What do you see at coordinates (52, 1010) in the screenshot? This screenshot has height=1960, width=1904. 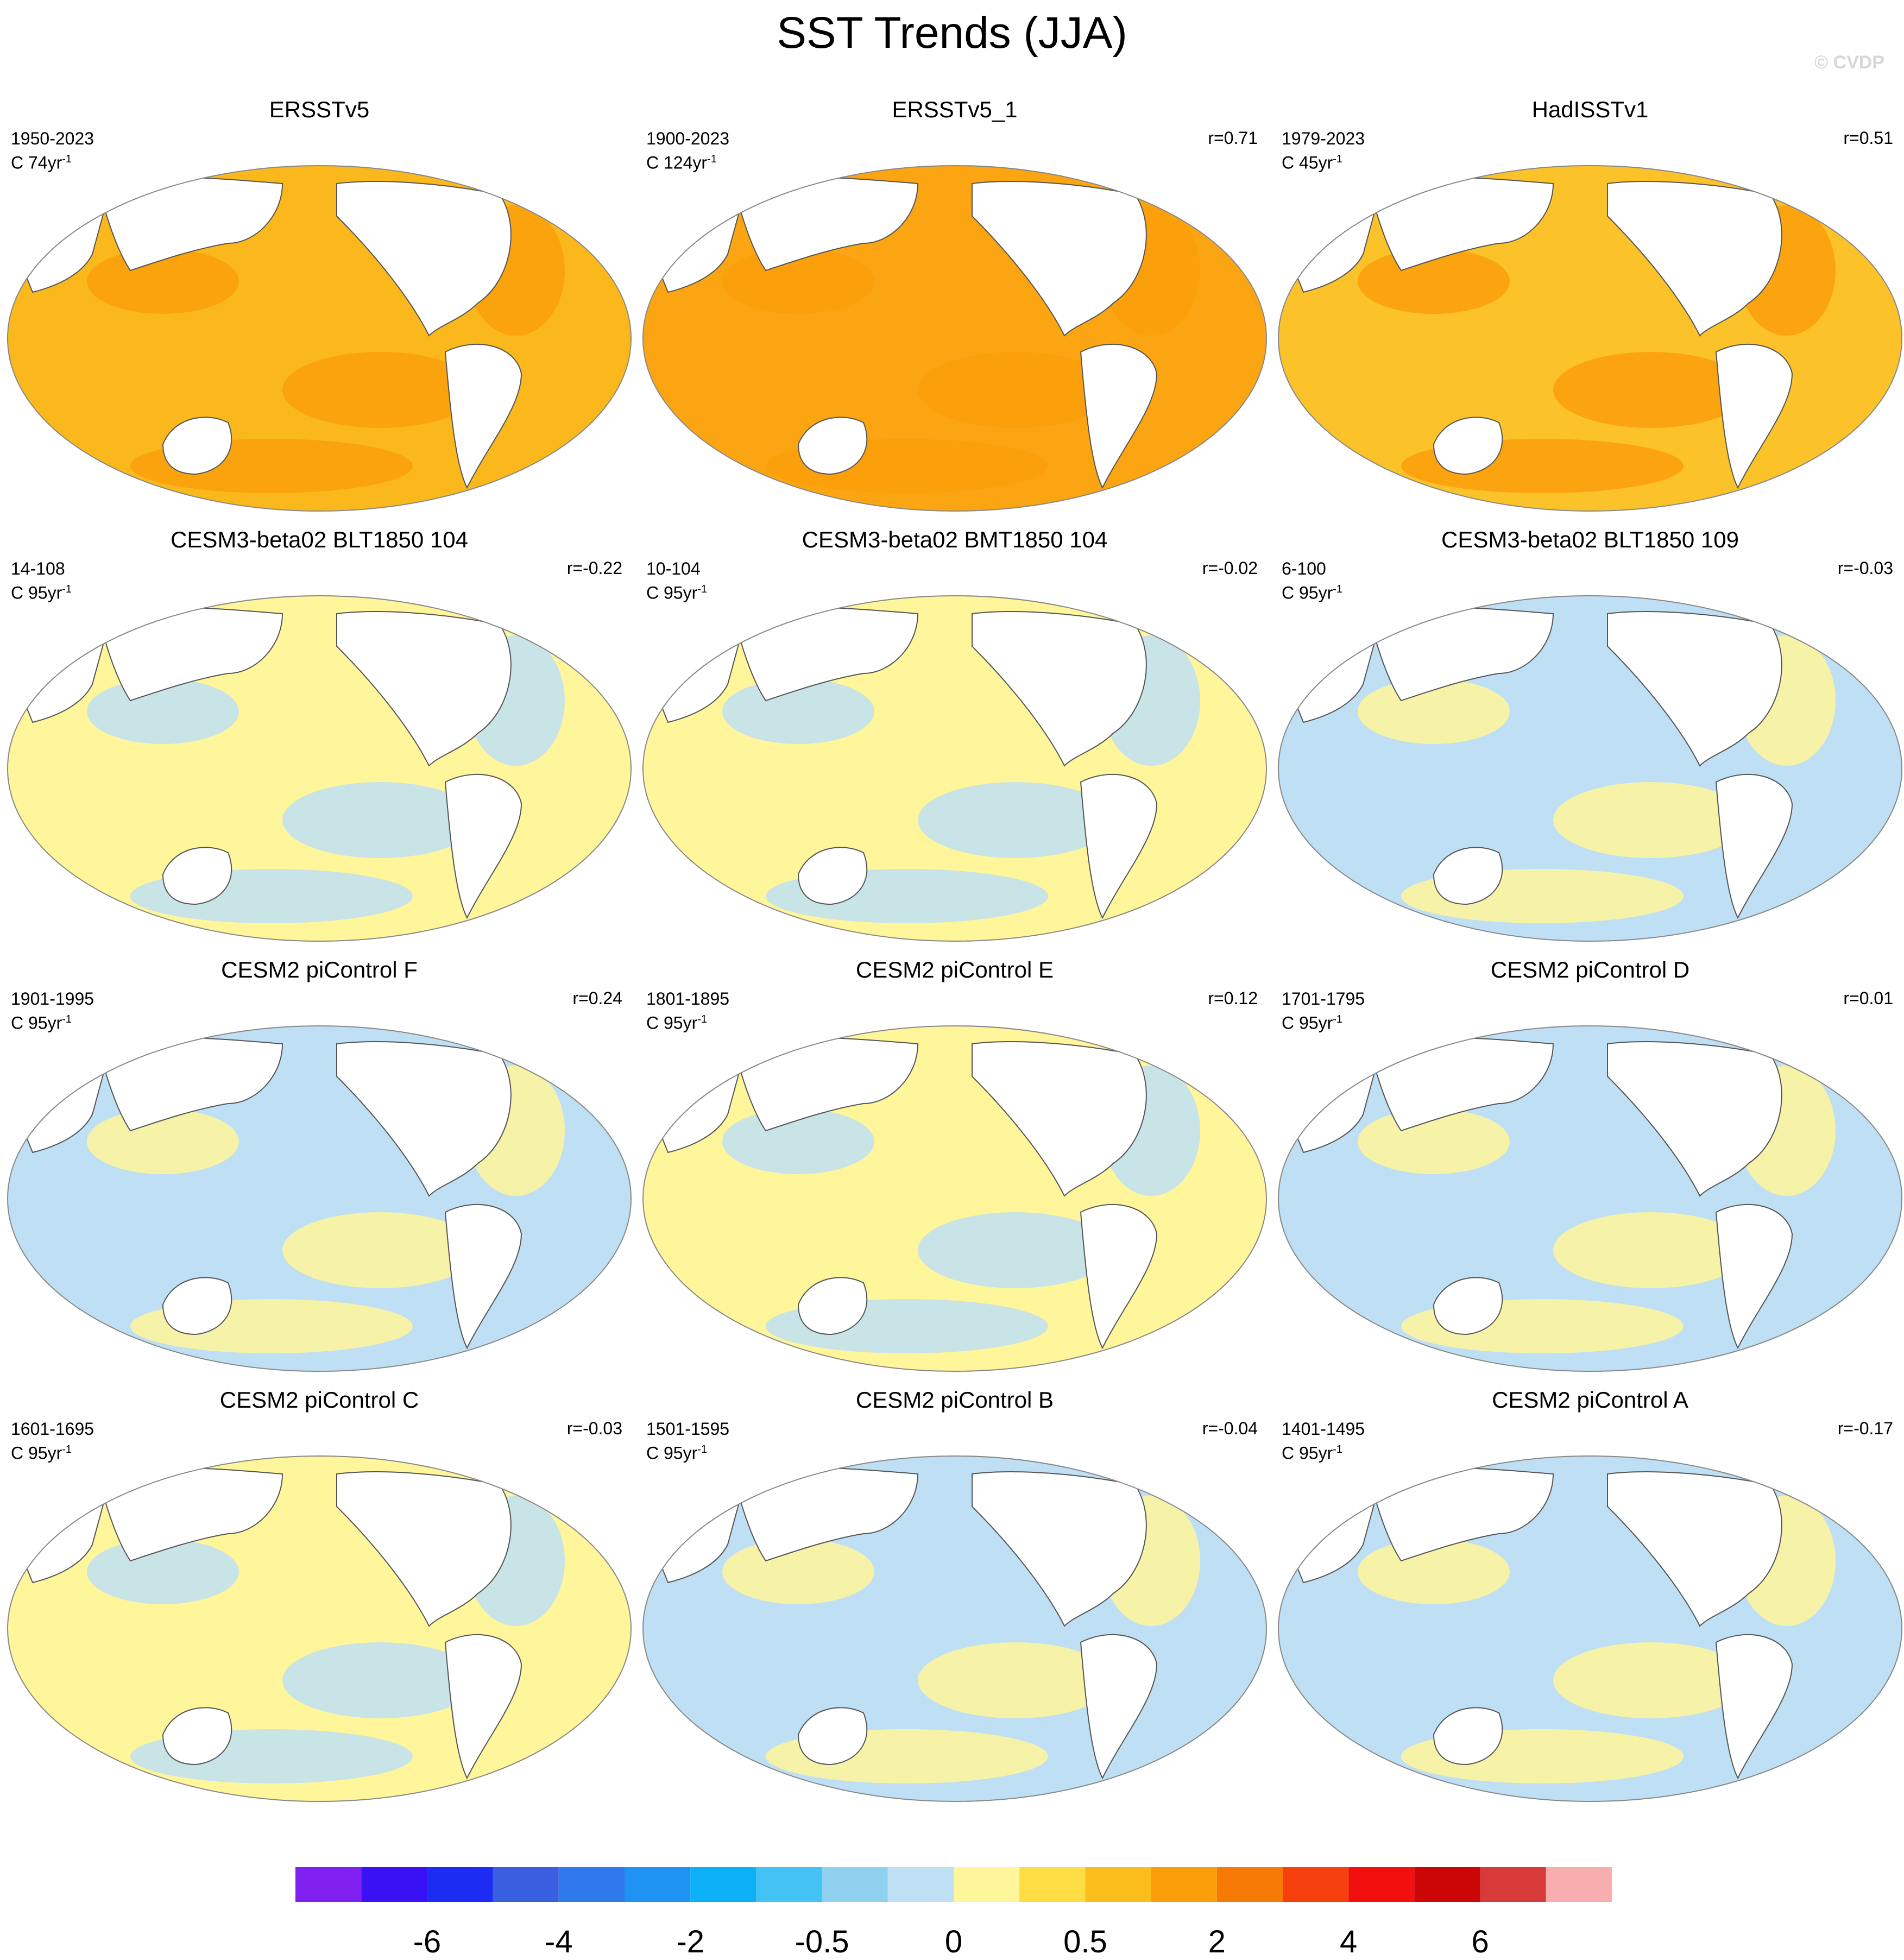 I see `panel-period: 1901-1995 C 95yr-1` at bounding box center [52, 1010].